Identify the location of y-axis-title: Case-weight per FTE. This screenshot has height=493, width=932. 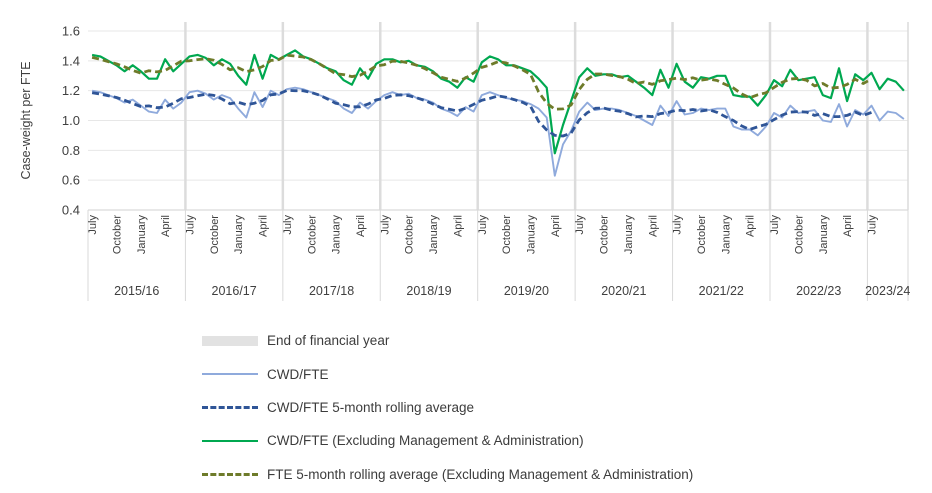
(26, 120).